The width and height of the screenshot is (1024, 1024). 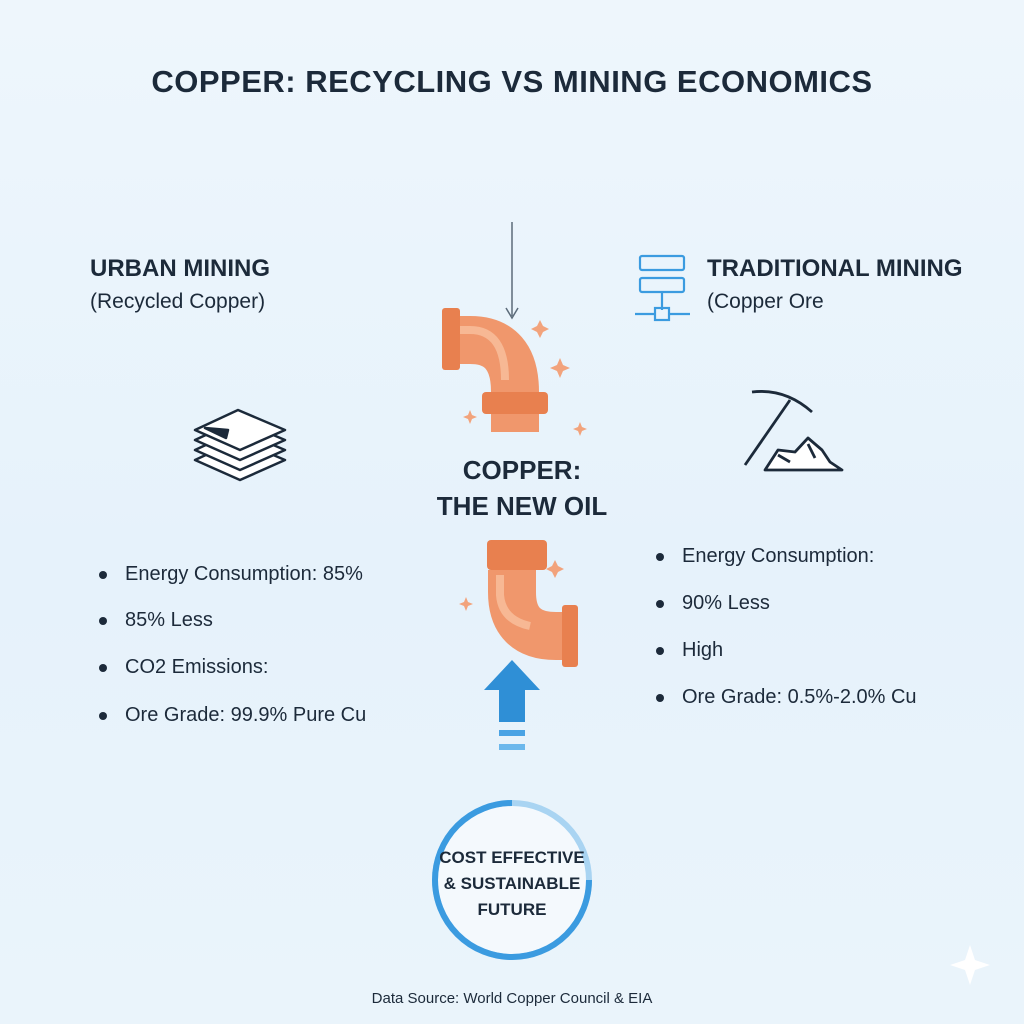 I want to click on footer-source: Data Source: World Copper Council & EIA, so click(x=512, y=998).